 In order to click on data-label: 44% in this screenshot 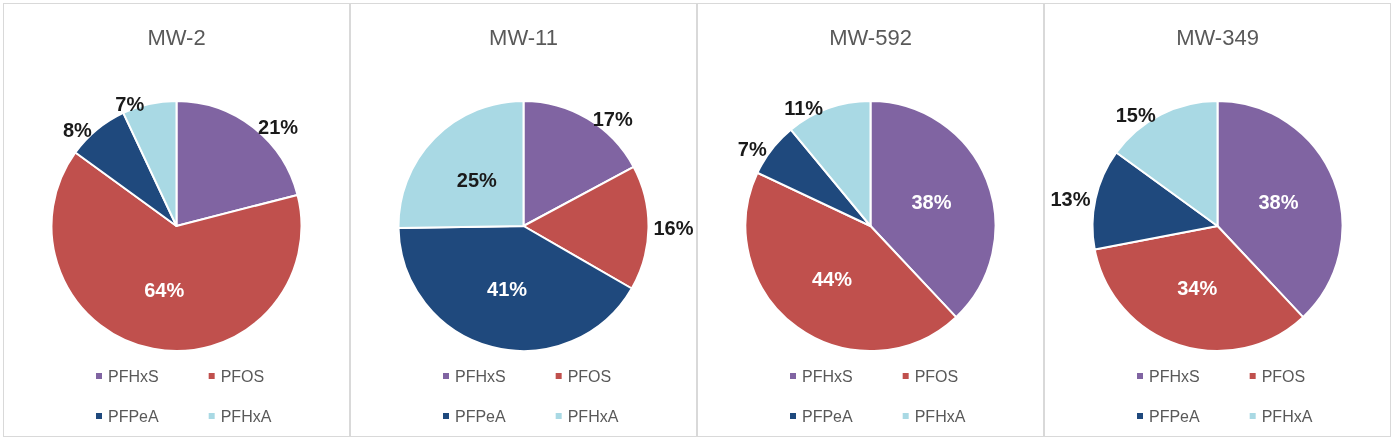, I will do `click(832, 278)`.